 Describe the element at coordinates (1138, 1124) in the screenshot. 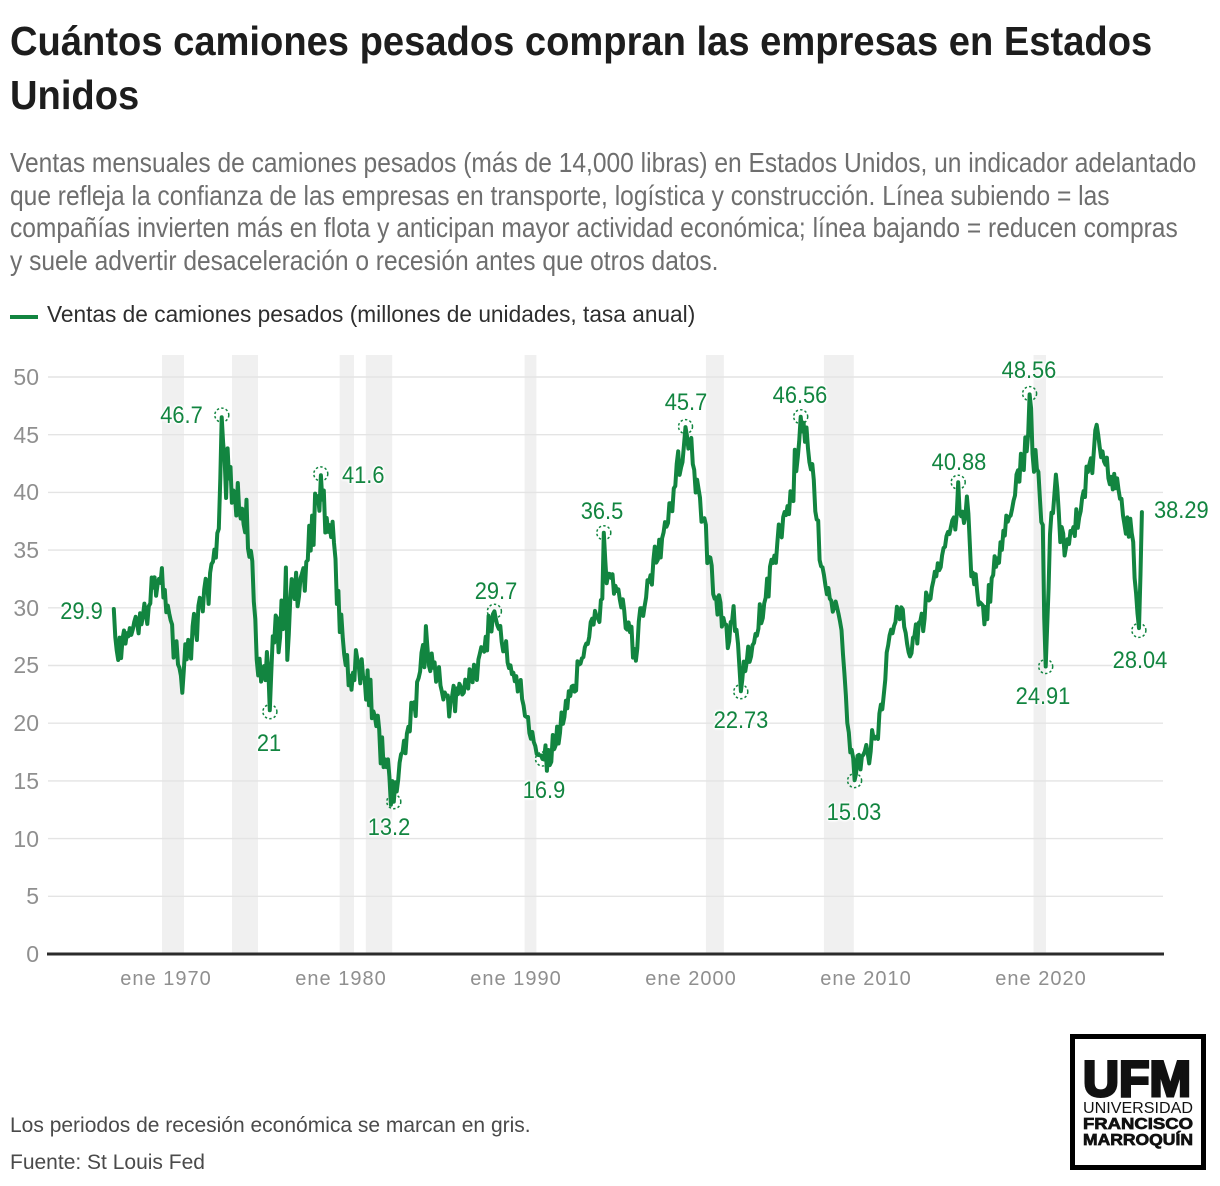

I see `svg-text: FRANCISCO` at that location.